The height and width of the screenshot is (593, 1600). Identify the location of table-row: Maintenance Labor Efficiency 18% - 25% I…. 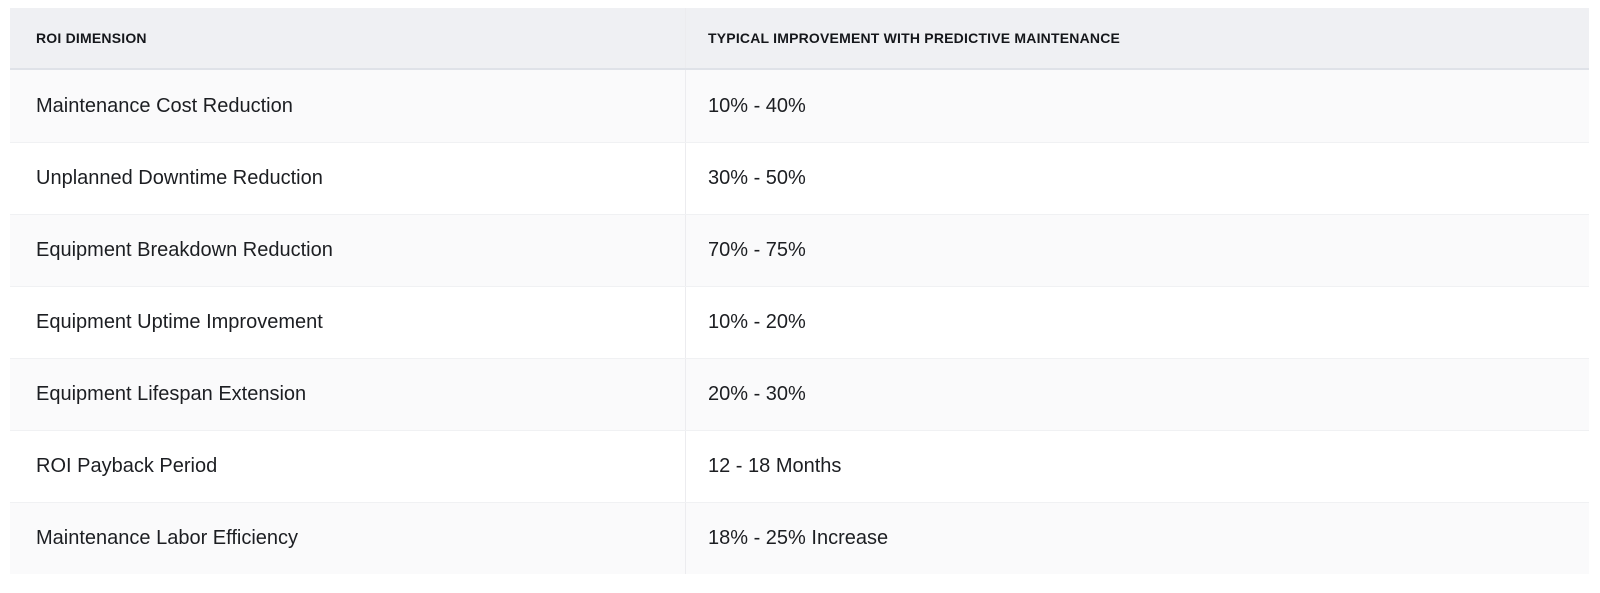
(799, 538).